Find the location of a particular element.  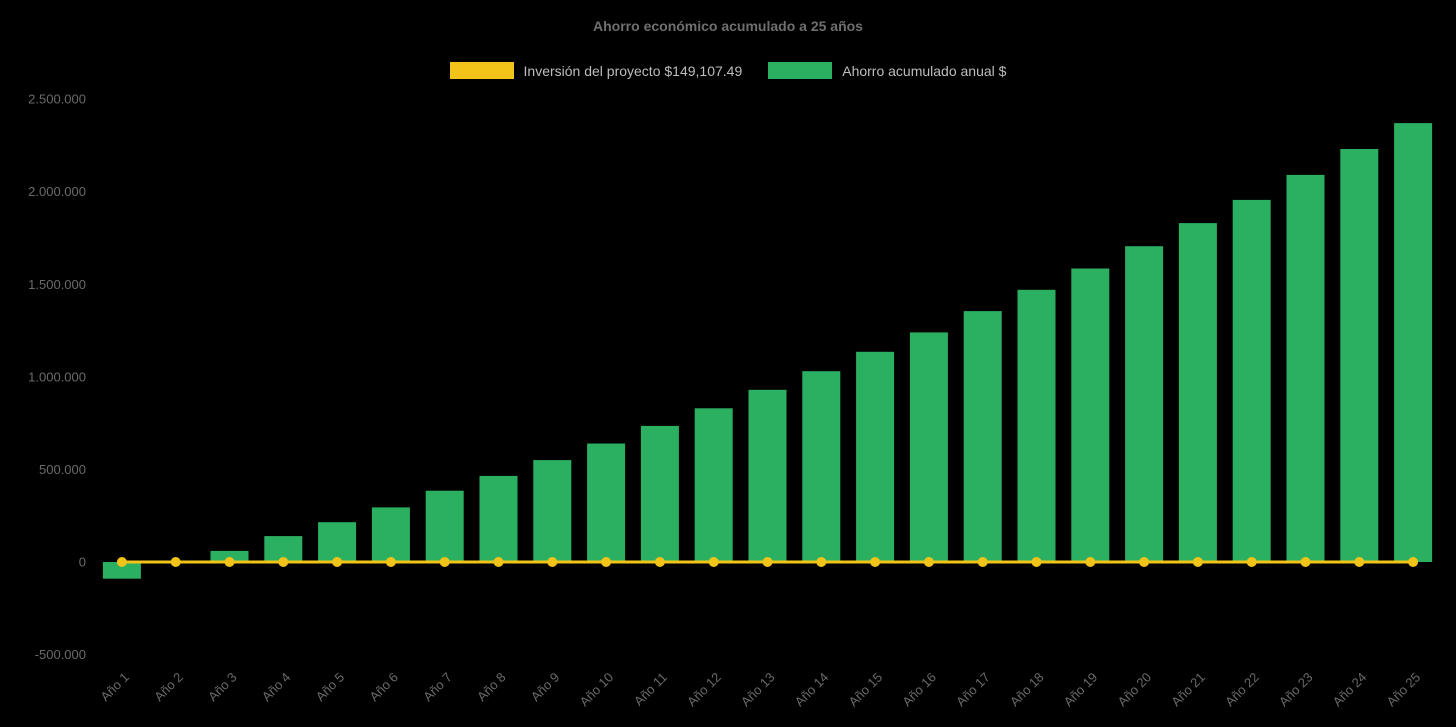

y-axis-label: 1.000.000 is located at coordinates (57, 376).